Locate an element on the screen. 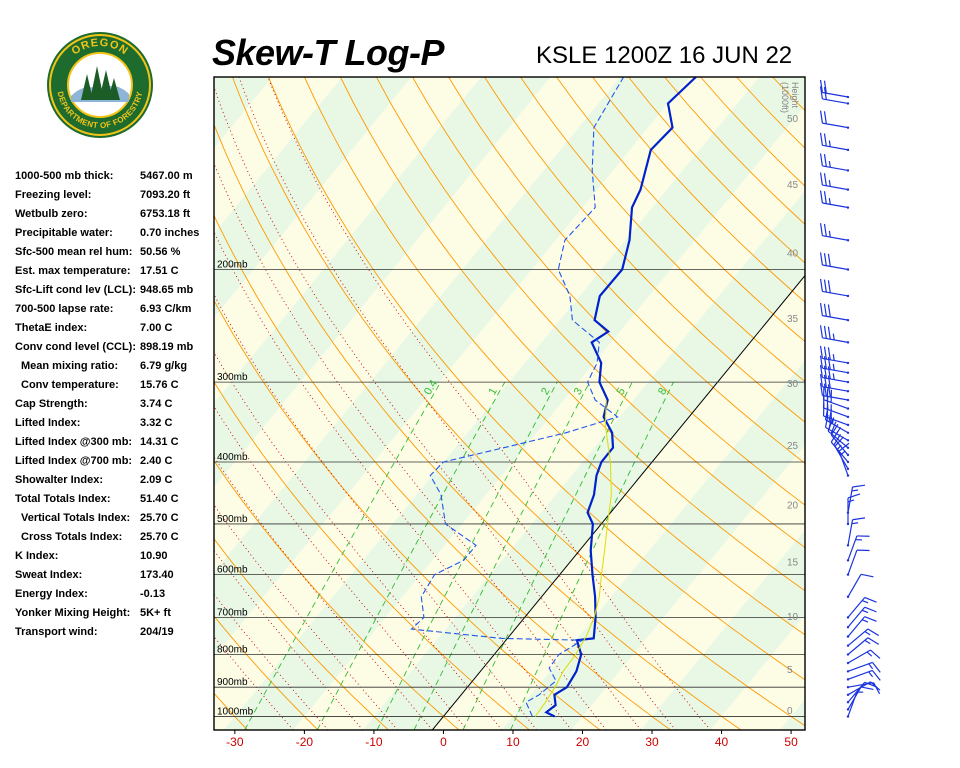 The image size is (960, 768). index-row: Vertical Totals Index: 25.70 C is located at coordinates (115, 519).